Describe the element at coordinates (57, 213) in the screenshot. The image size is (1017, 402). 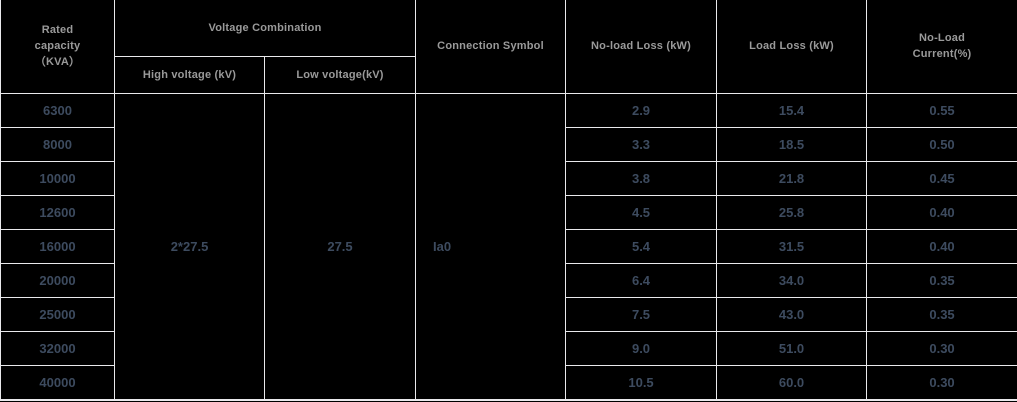
I see `cell-capacity: 12600` at that location.